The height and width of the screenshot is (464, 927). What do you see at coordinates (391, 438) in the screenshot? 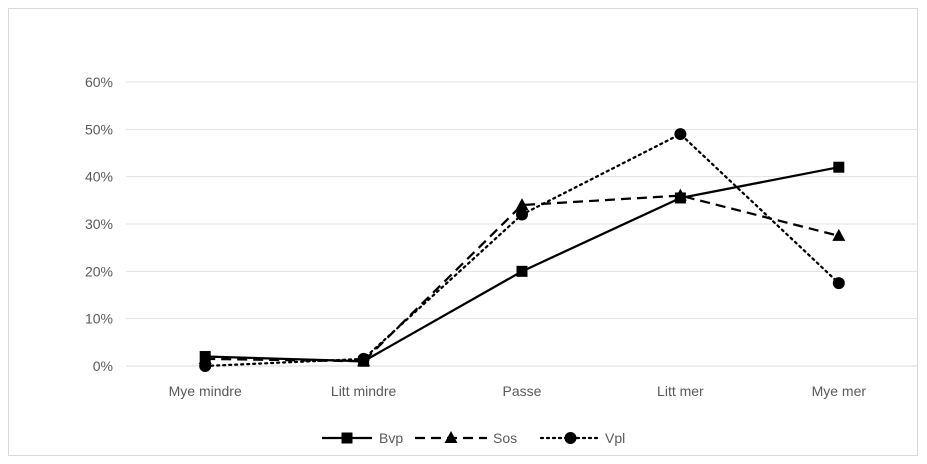
I see `legend-label: Bvp` at bounding box center [391, 438].